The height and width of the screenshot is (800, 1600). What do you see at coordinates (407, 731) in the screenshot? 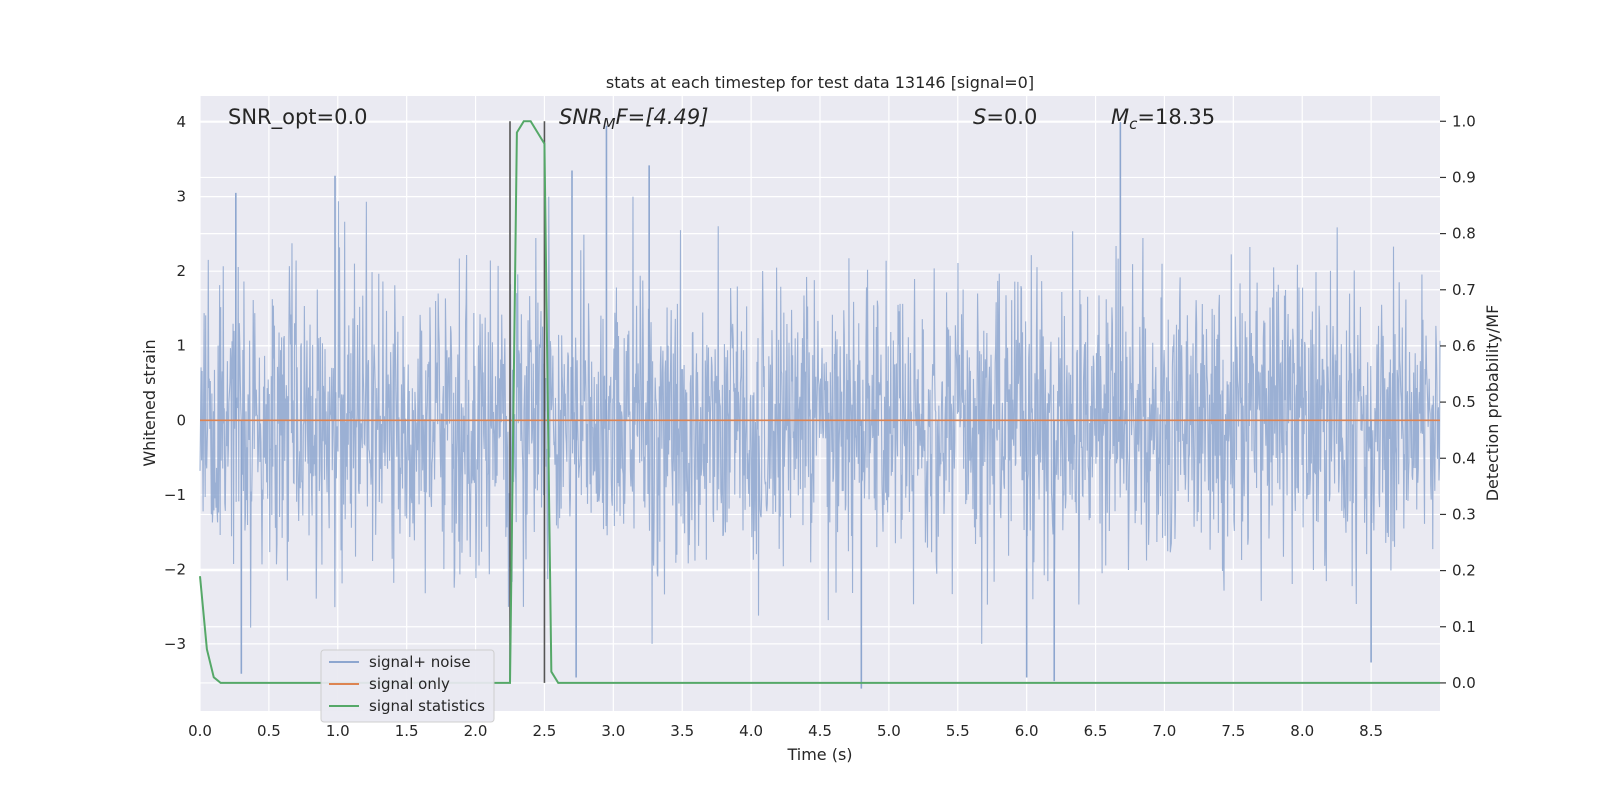
I see `x-tick-label: 1.5` at bounding box center [407, 731].